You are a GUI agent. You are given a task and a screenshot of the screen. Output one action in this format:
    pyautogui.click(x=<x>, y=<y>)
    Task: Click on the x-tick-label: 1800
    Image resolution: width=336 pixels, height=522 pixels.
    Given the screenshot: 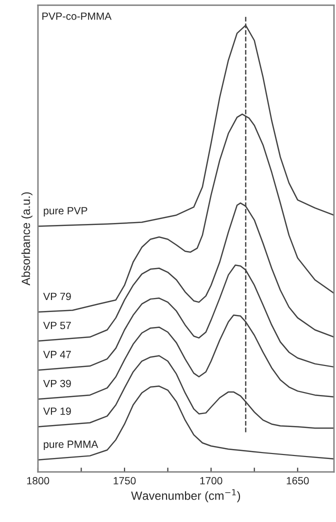 What is the action you would take?
    pyautogui.click(x=38, y=480)
    